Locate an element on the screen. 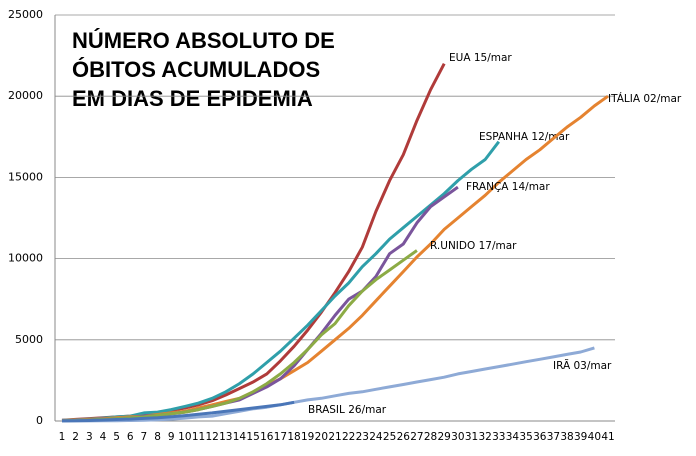 The image size is (696, 456). x-tick-label: 8 is located at coordinates (157, 437).